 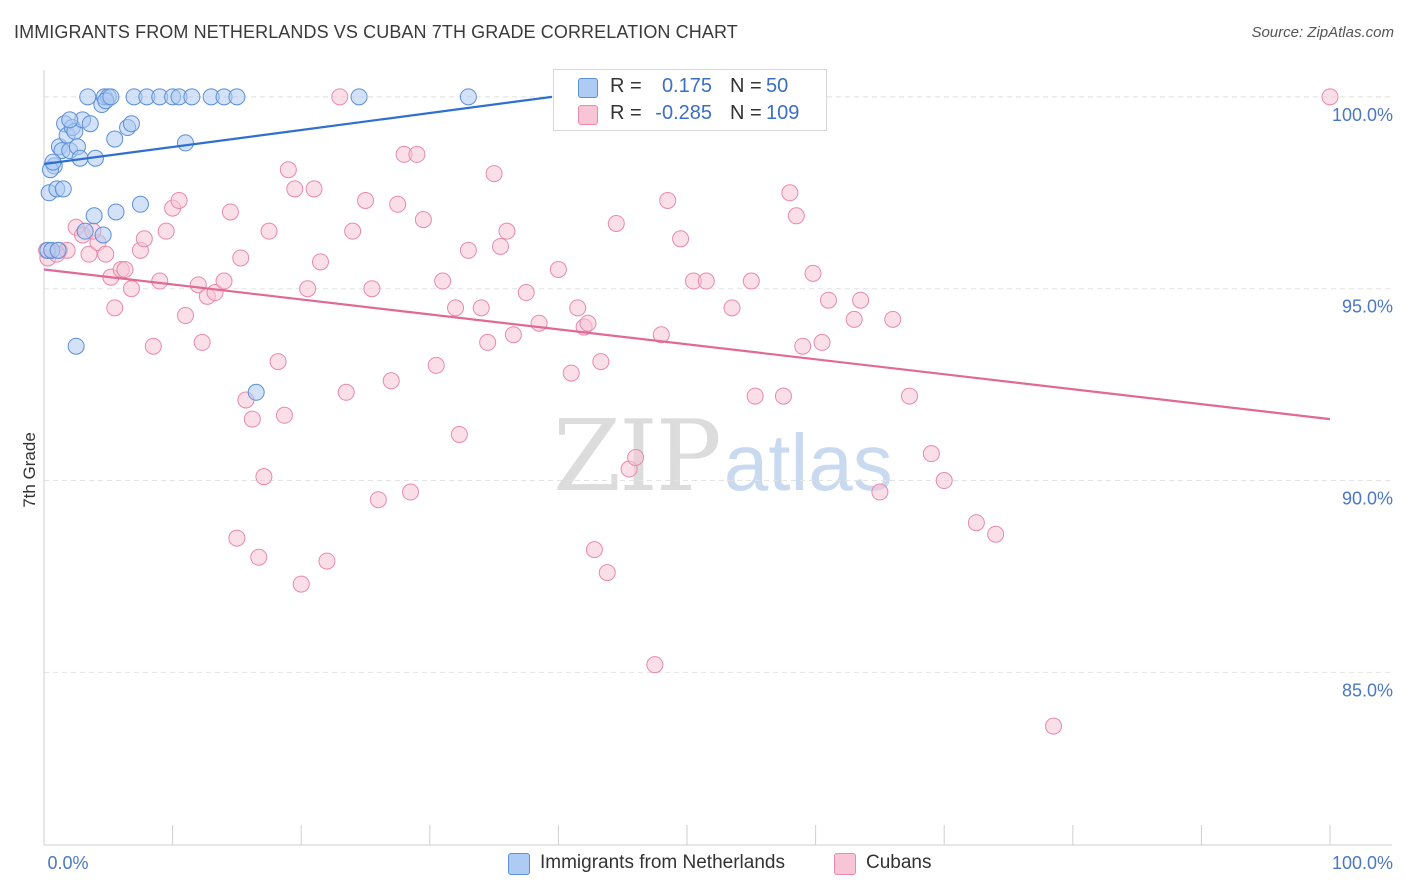 What do you see at coordinates (519, 864) in the screenshot?
I see `series-swatch-blue` at bounding box center [519, 864].